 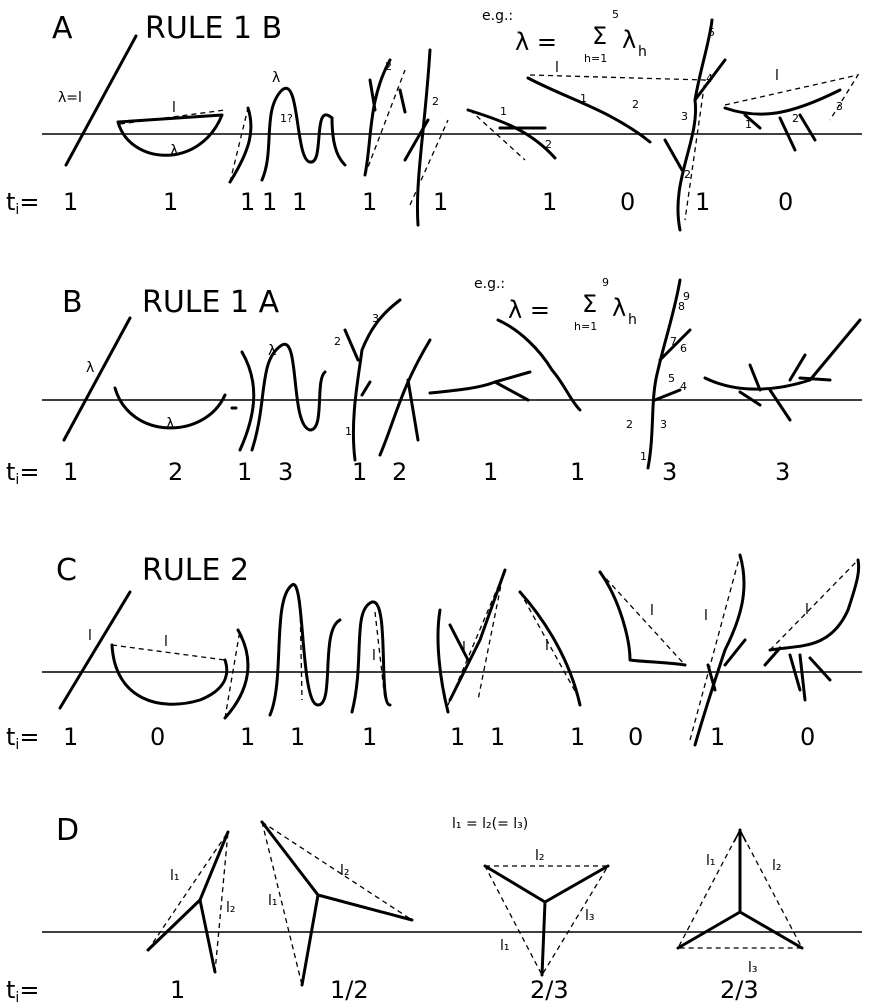 What do you see at coordinates (782, 472) in the screenshot?
I see `b-ti-9: 3` at bounding box center [782, 472].